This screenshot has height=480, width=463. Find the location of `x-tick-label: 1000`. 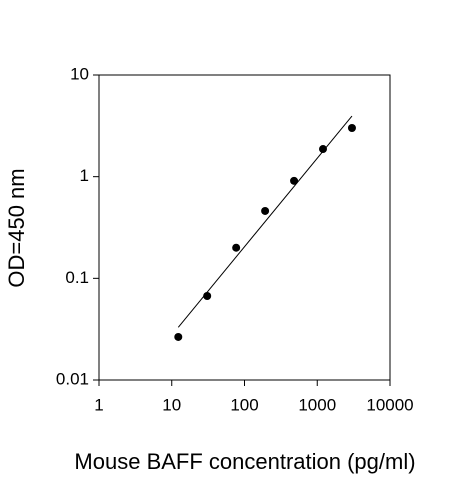

x-tick-label: 1000 is located at coordinates (317, 404).